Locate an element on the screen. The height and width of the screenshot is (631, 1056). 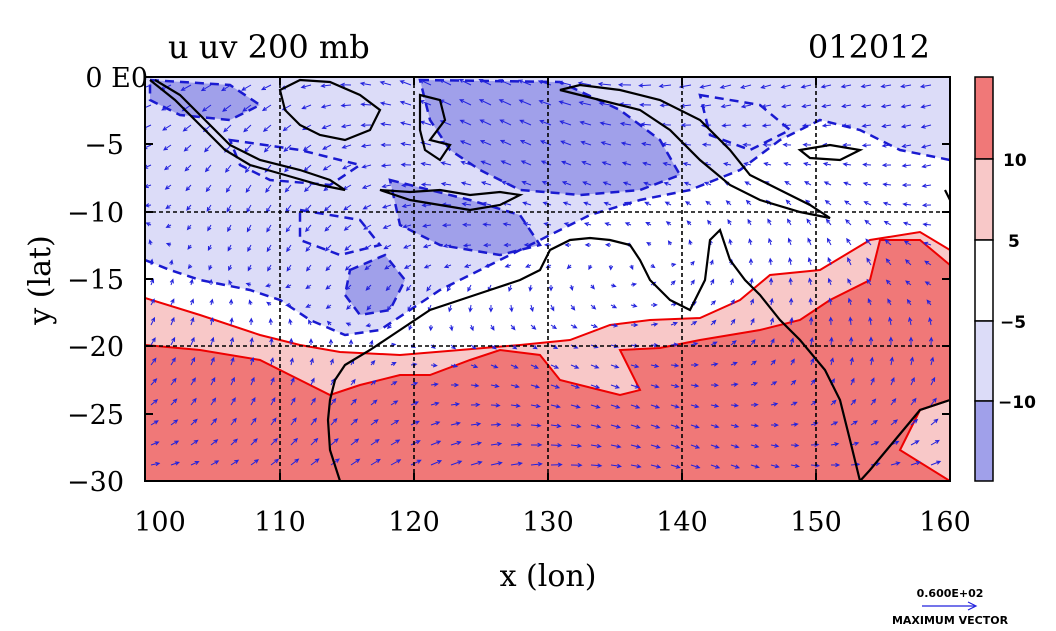
map-title: u uv 200 mb is located at coordinates (269, 47).